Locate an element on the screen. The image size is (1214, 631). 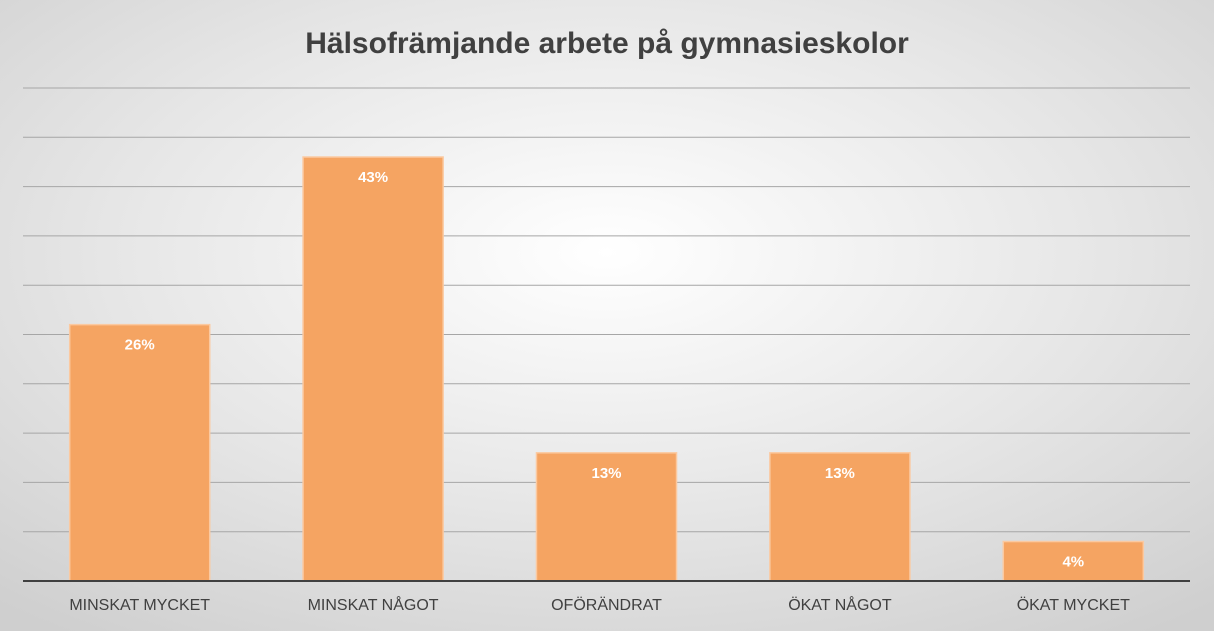
data-label: 43% is located at coordinates (373, 177).